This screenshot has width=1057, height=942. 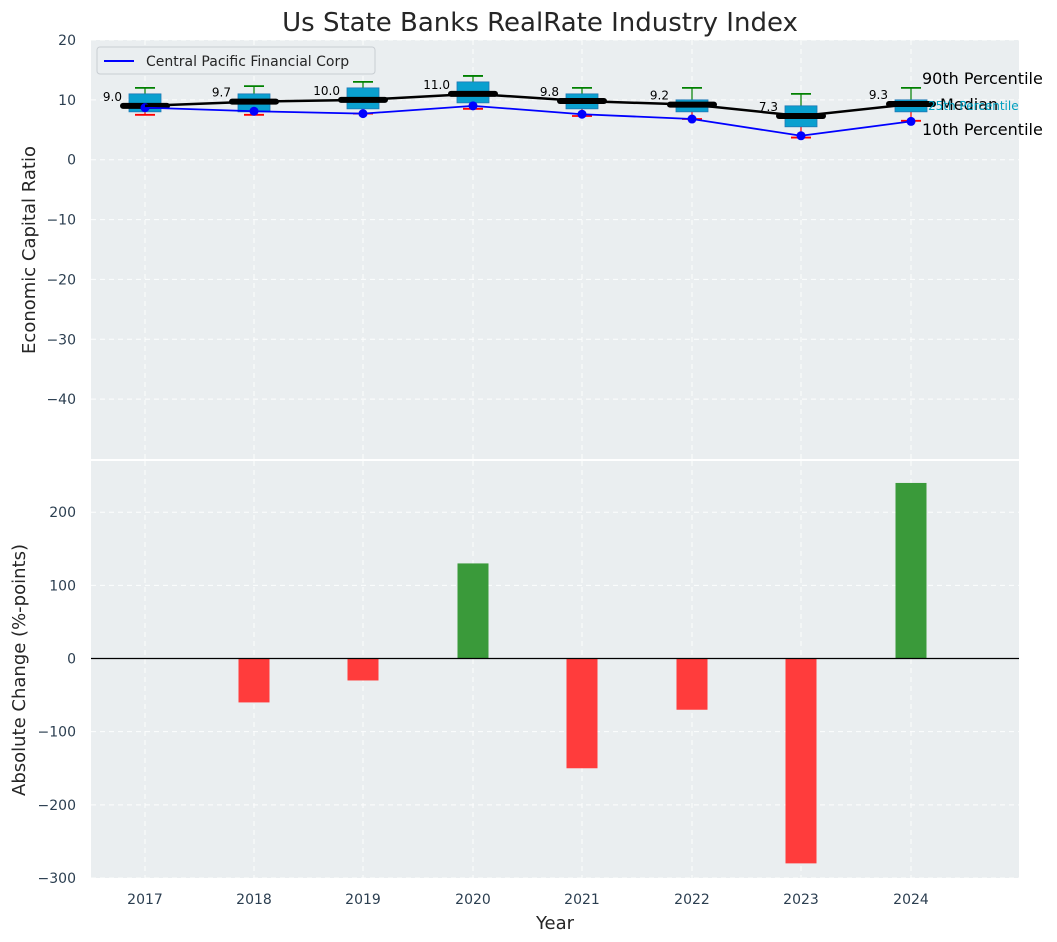 What do you see at coordinates (555, 923) in the screenshot?
I see `x-axis-title: Year` at bounding box center [555, 923].